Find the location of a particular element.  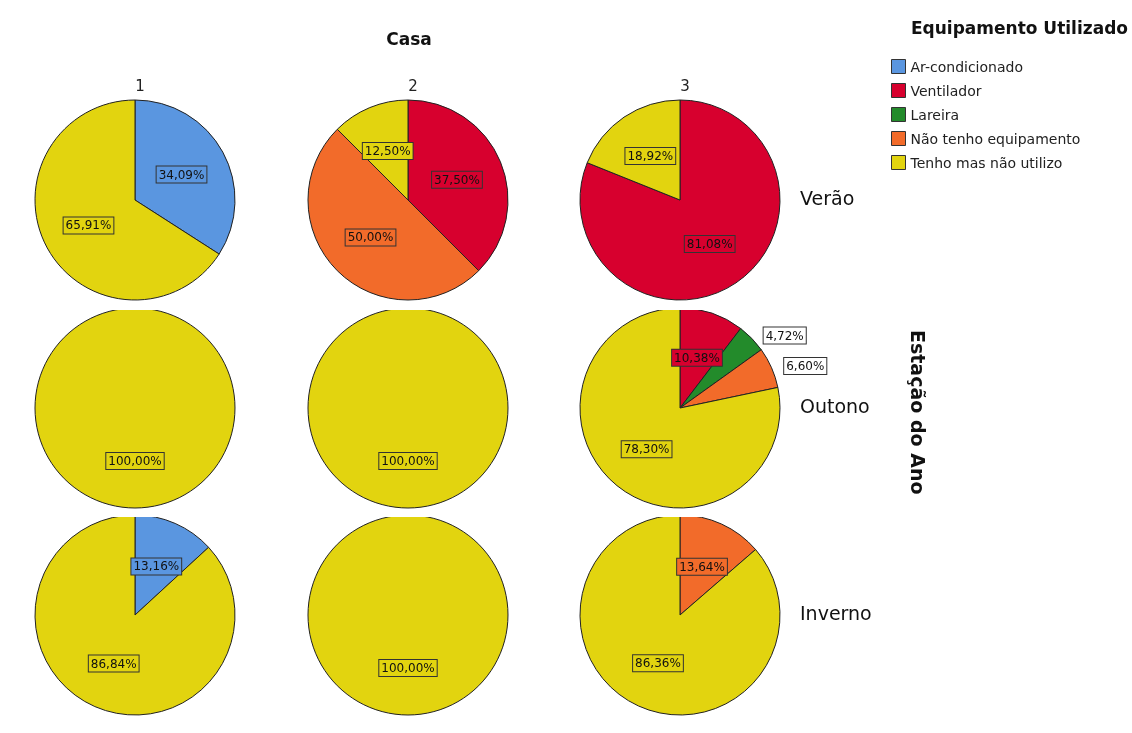

data-label: 37,50% is located at coordinates (457, 179).